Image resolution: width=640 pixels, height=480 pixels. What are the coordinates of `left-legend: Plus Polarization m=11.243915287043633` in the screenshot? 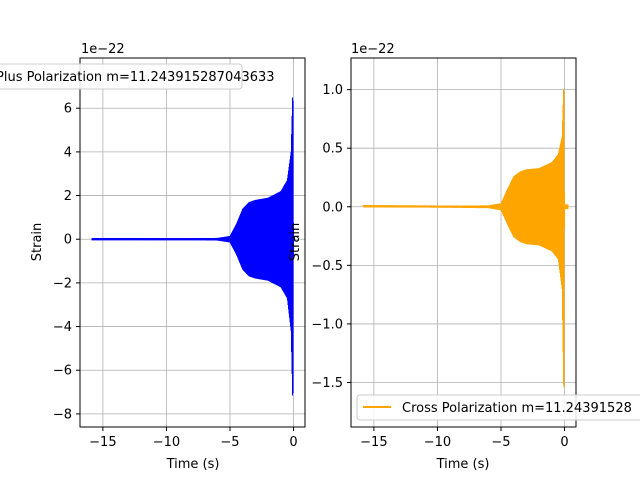 It's located at (137, 76).